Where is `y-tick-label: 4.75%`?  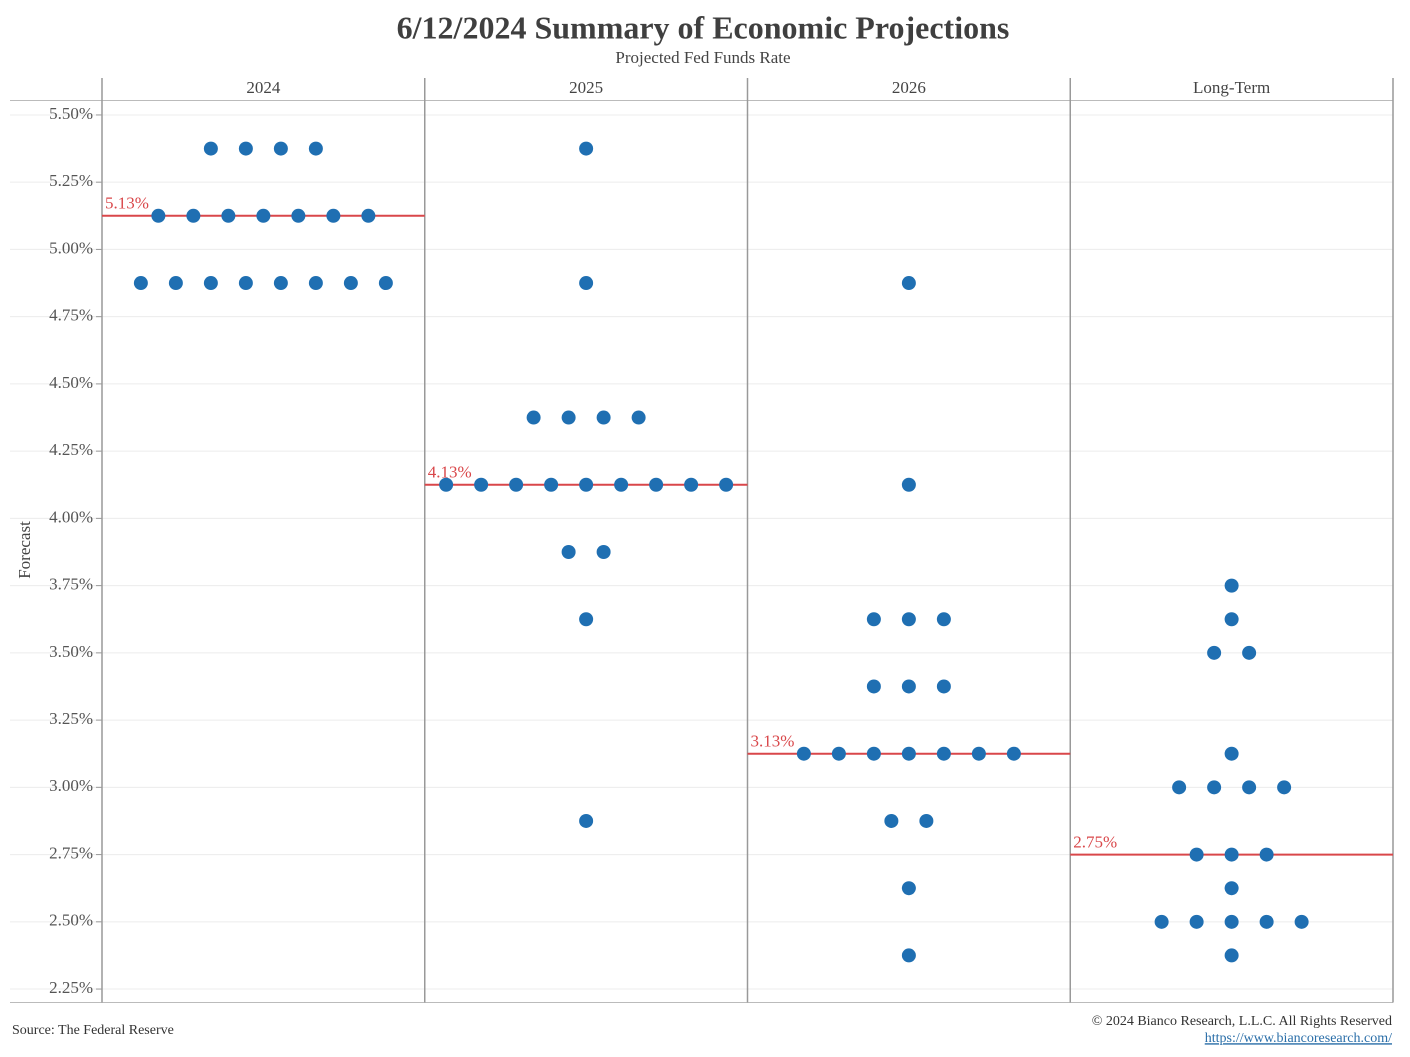
y-tick-label: 4.75% is located at coordinates (71, 315).